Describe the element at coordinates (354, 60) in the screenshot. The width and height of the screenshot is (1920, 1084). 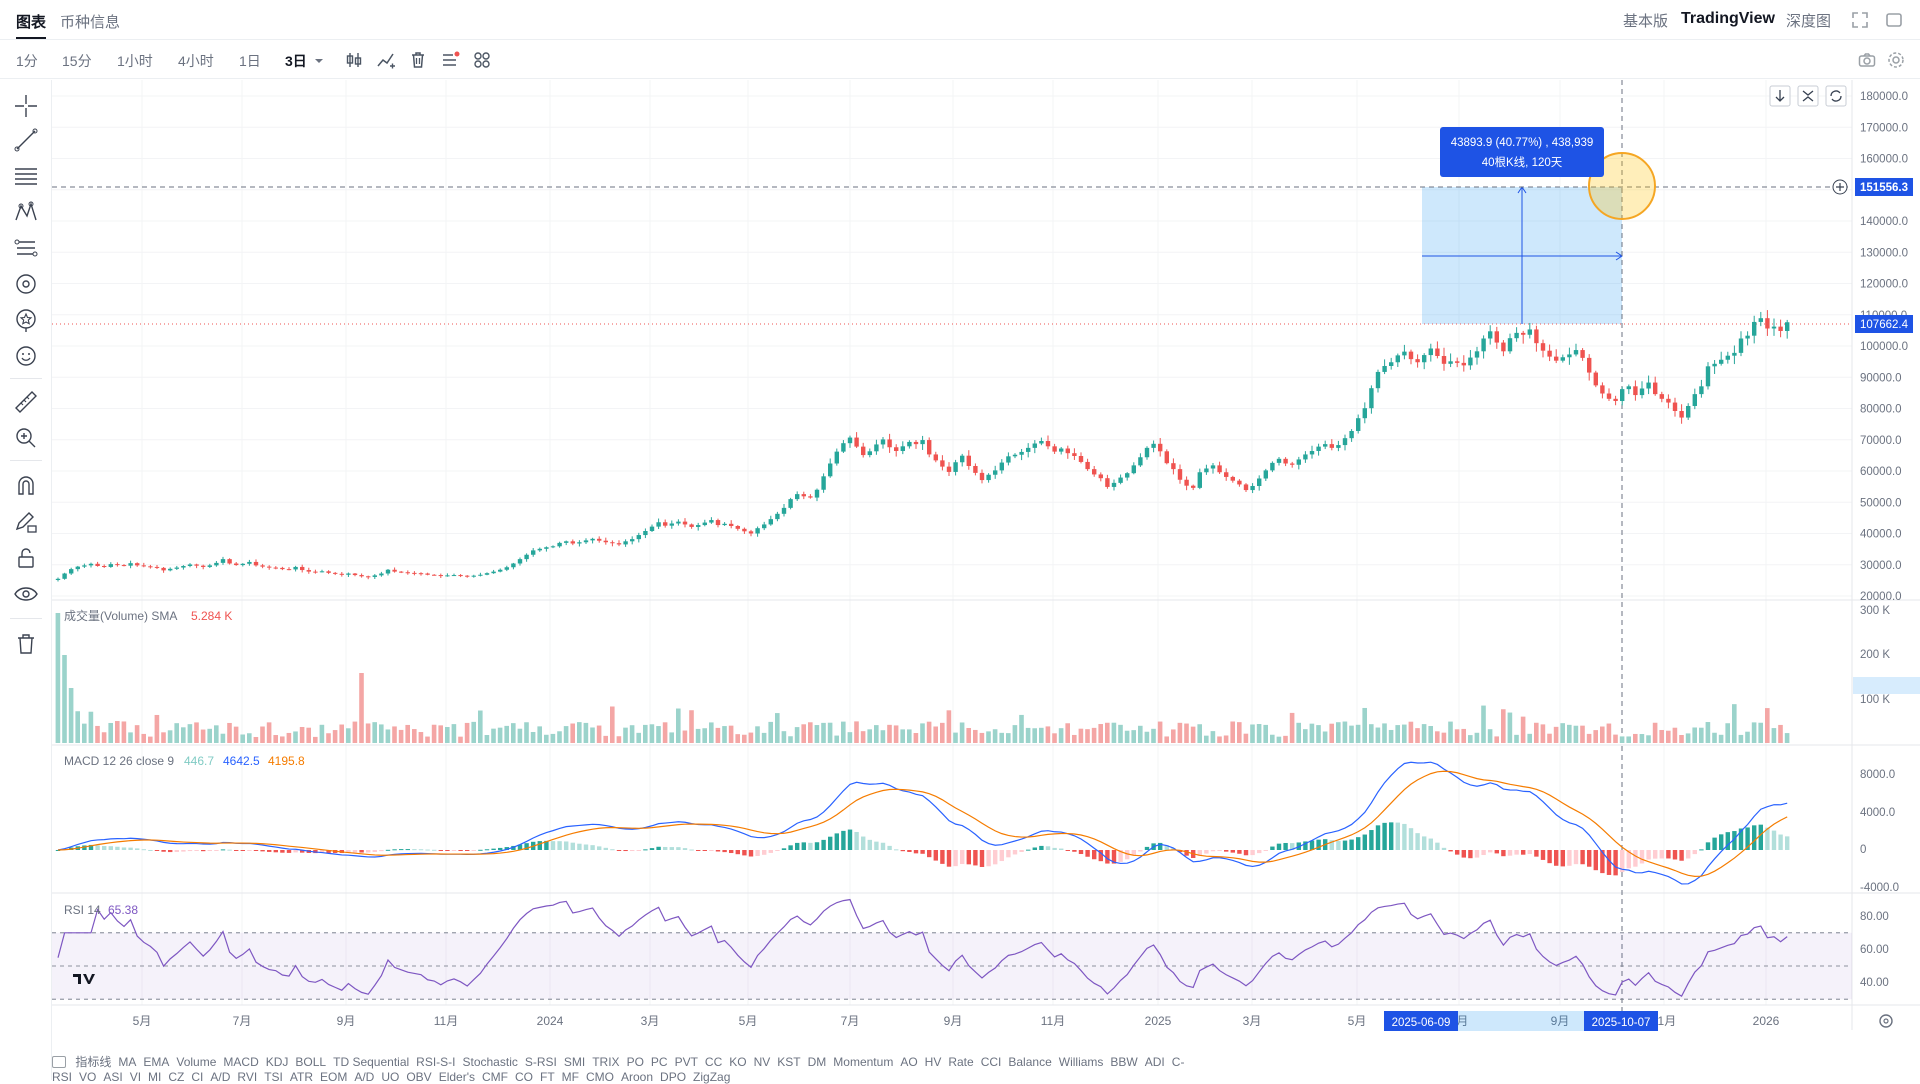
I see `candle-type-icon` at that location.